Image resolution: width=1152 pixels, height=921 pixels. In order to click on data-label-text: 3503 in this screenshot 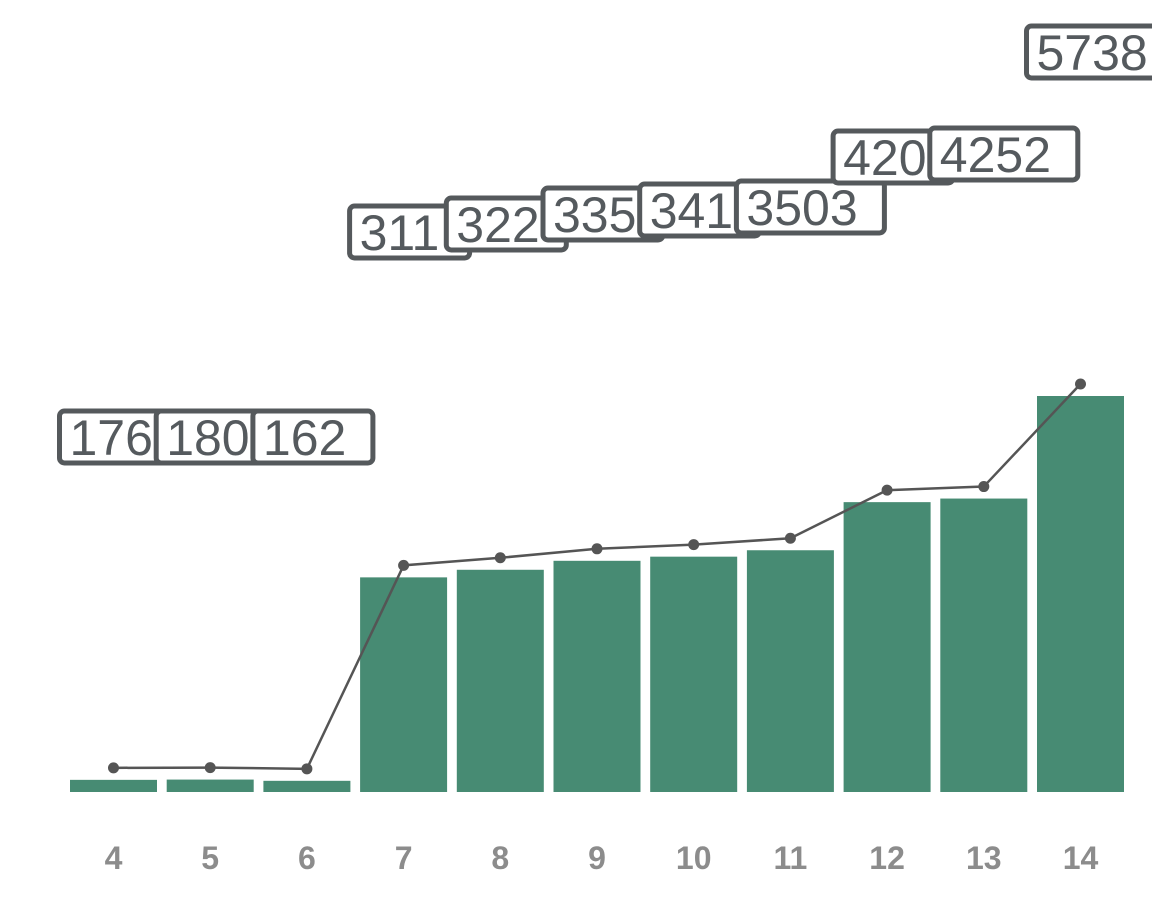, I will do `click(801, 208)`.